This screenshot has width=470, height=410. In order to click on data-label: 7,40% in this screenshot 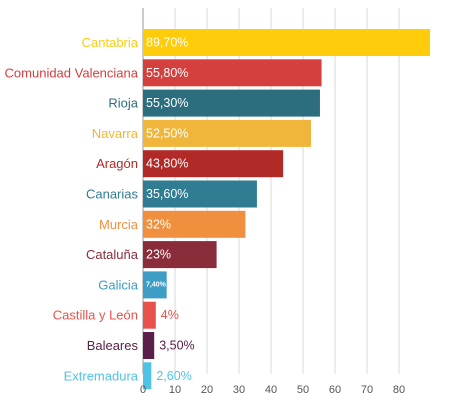, I will do `click(156, 284)`.